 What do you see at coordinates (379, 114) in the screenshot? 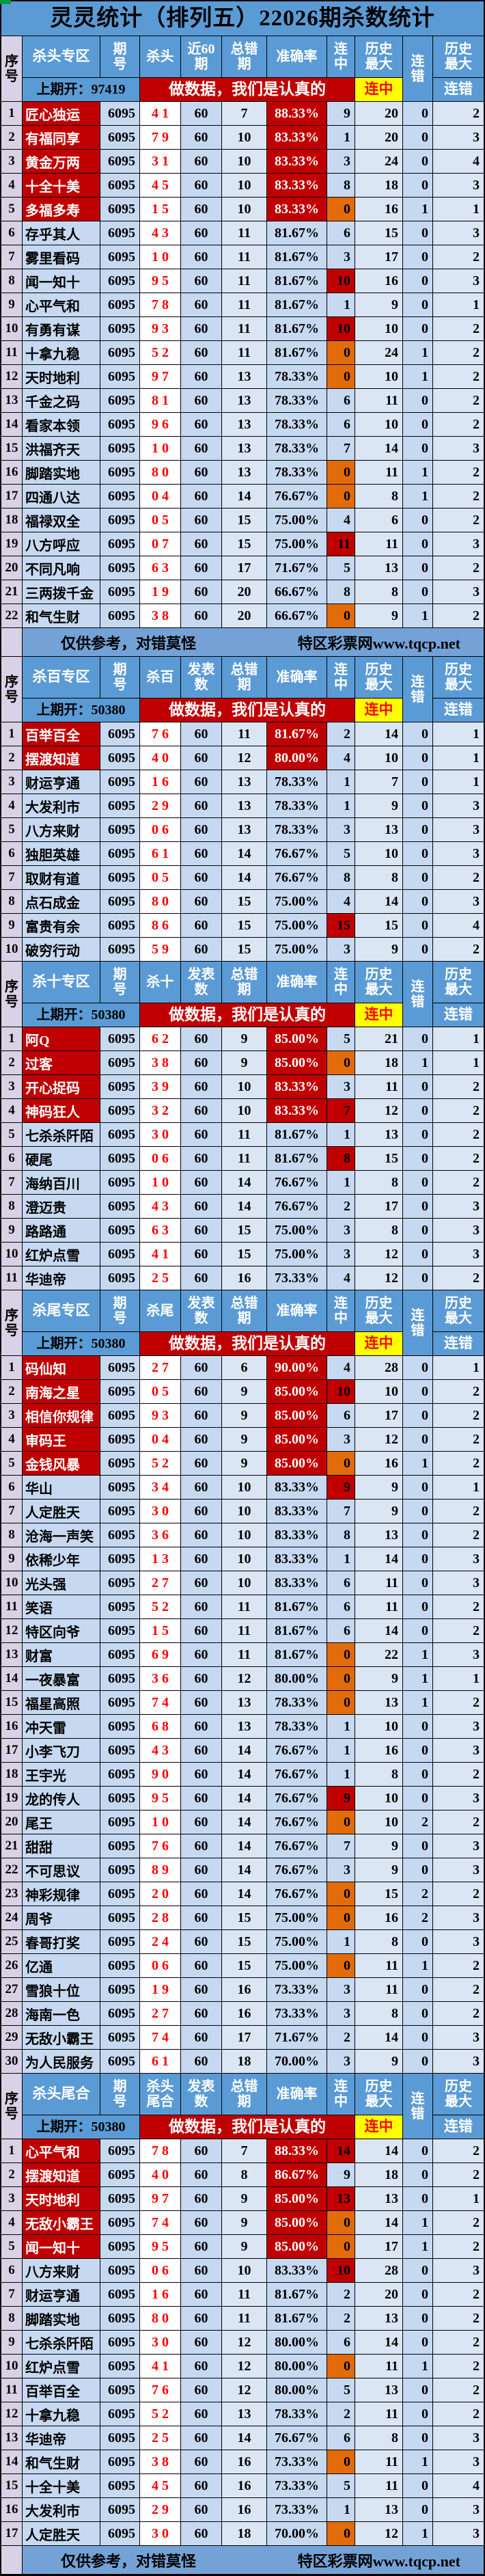
I see `max-hit-streak: 20` at bounding box center [379, 114].